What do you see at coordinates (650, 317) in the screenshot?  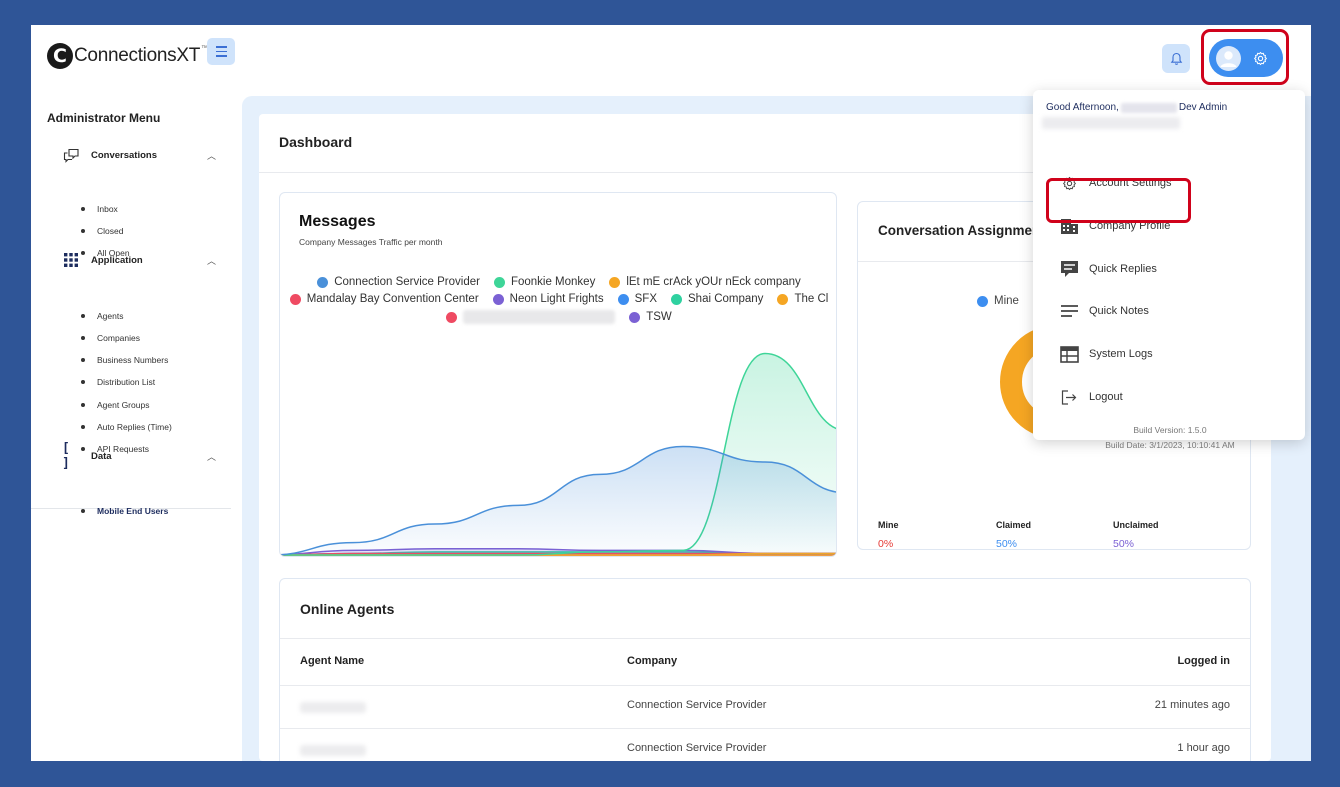 I see `legend-item: TSW` at bounding box center [650, 317].